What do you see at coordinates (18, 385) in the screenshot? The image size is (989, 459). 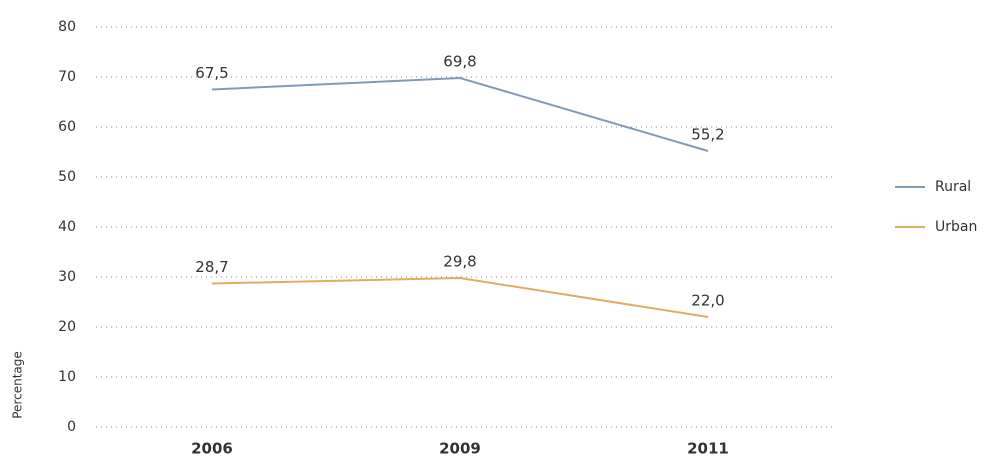 I see `y-axis-label: Percentage` at bounding box center [18, 385].